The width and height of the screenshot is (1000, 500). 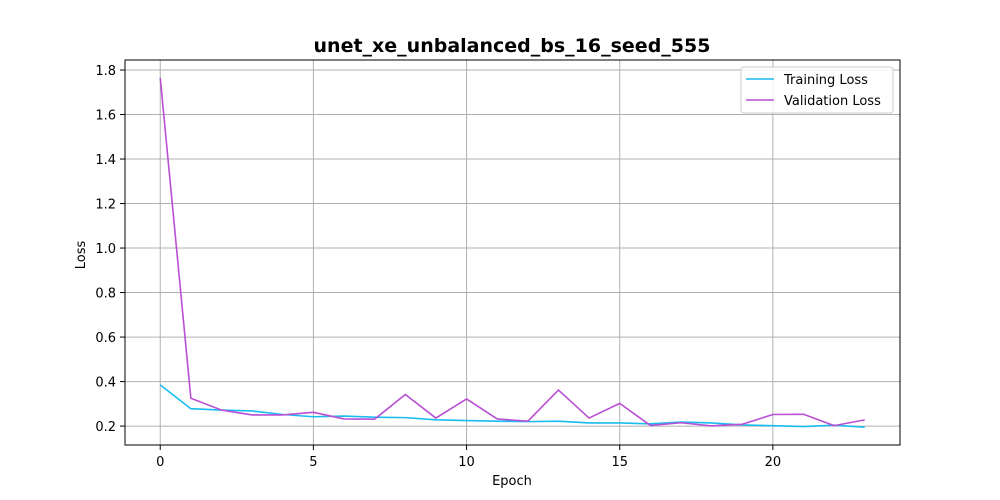 What do you see at coordinates (105, 294) in the screenshot?
I see `y-tick-label: 0.8` at bounding box center [105, 294].